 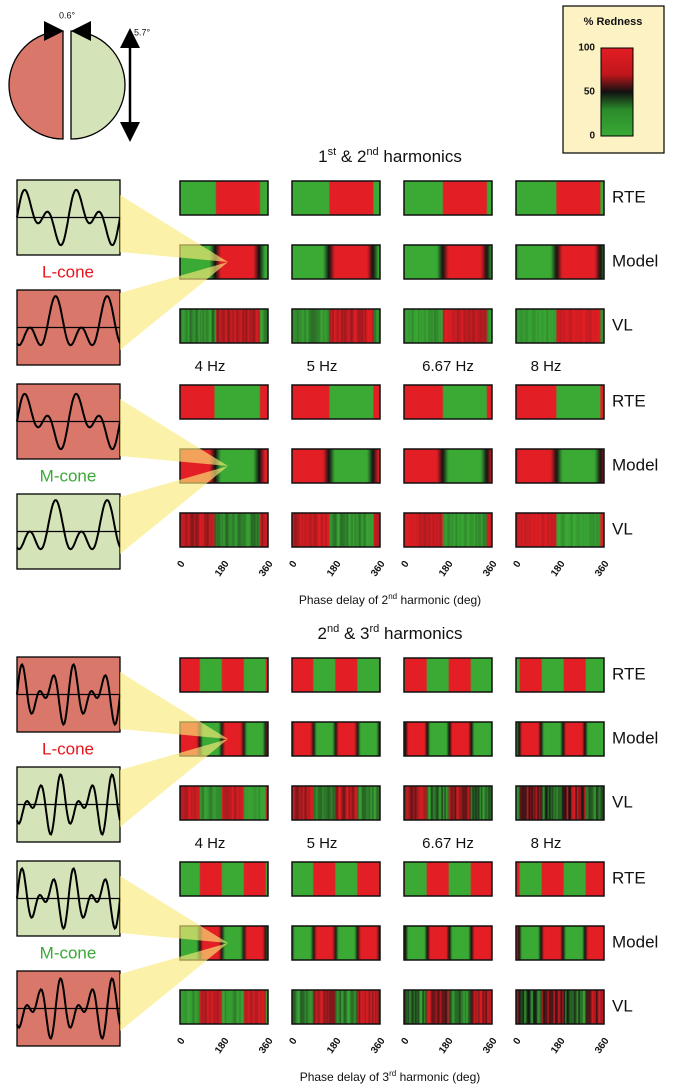 What do you see at coordinates (322, 156) in the screenshot?
I see `text-part: 1` at bounding box center [322, 156].